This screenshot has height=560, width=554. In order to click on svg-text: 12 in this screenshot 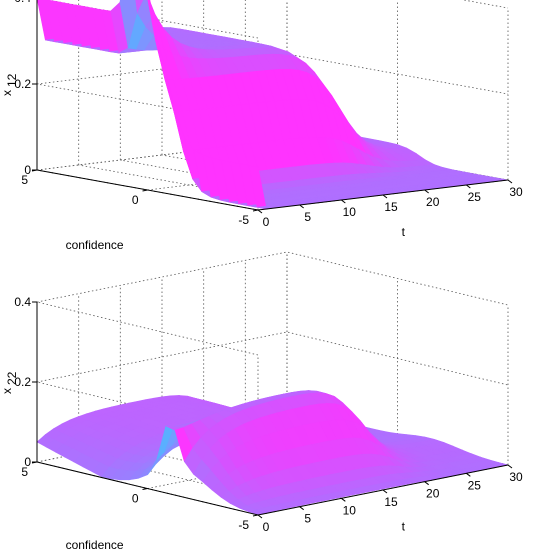, I will do `click(12, 80)`.